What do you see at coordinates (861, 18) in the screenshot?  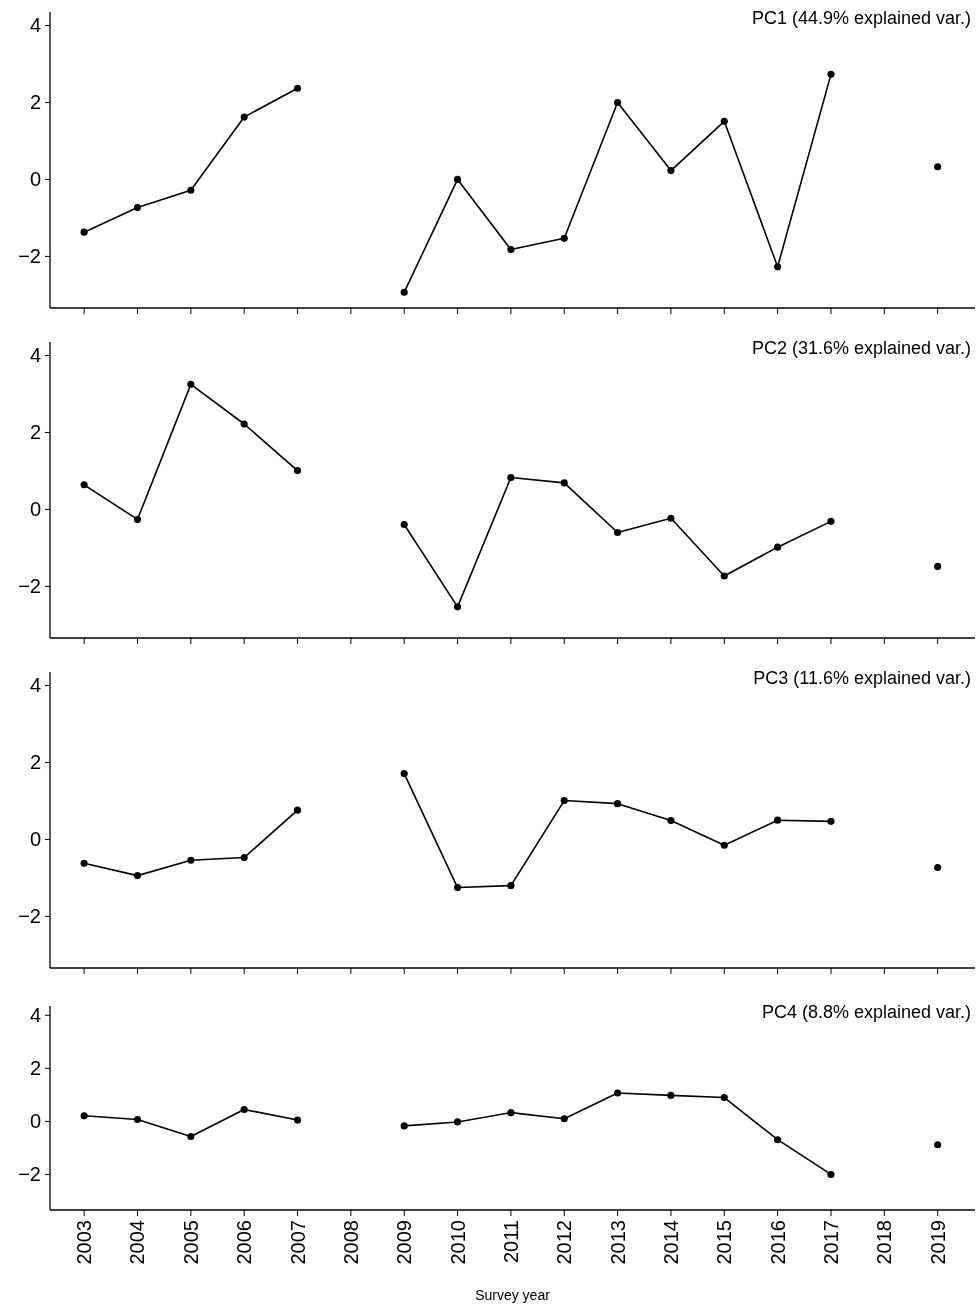 I see `chart-title: PC1 (44.9% explained var.)` at bounding box center [861, 18].